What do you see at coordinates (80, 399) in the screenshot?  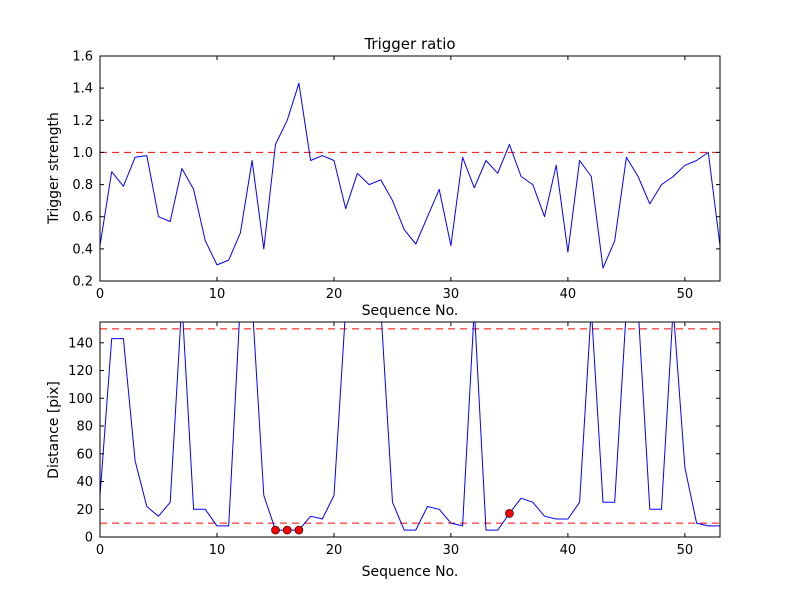 I see `y-tick-label: 100` at bounding box center [80, 399].